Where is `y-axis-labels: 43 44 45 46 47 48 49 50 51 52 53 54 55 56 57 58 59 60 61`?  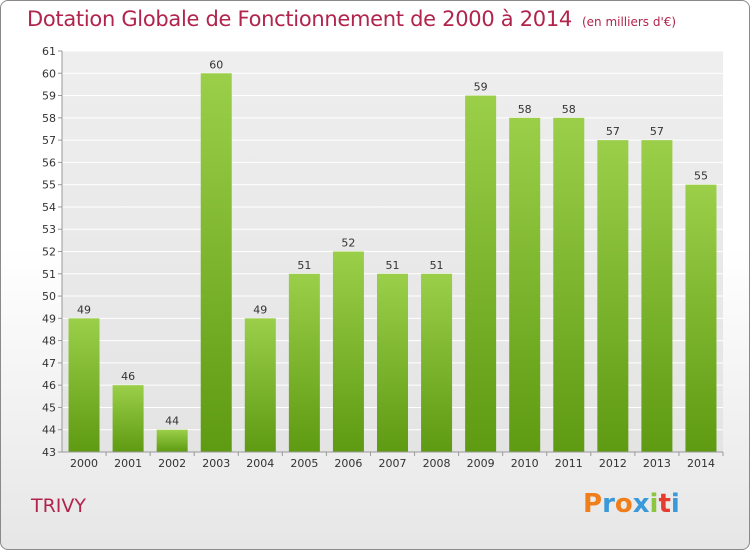
y-axis-labels: 43 44 45 46 47 48 49 50 51 52 53 54 55 56 57 58 59 60 61 is located at coordinates (52, 252).